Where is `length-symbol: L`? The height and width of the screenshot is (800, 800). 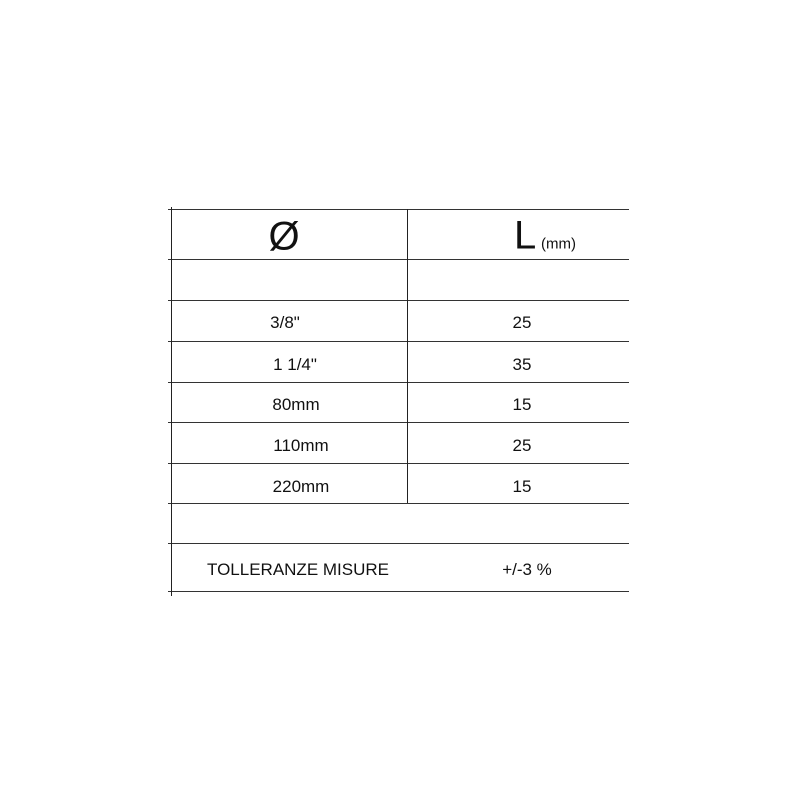 length-symbol: L is located at coordinates (525, 235).